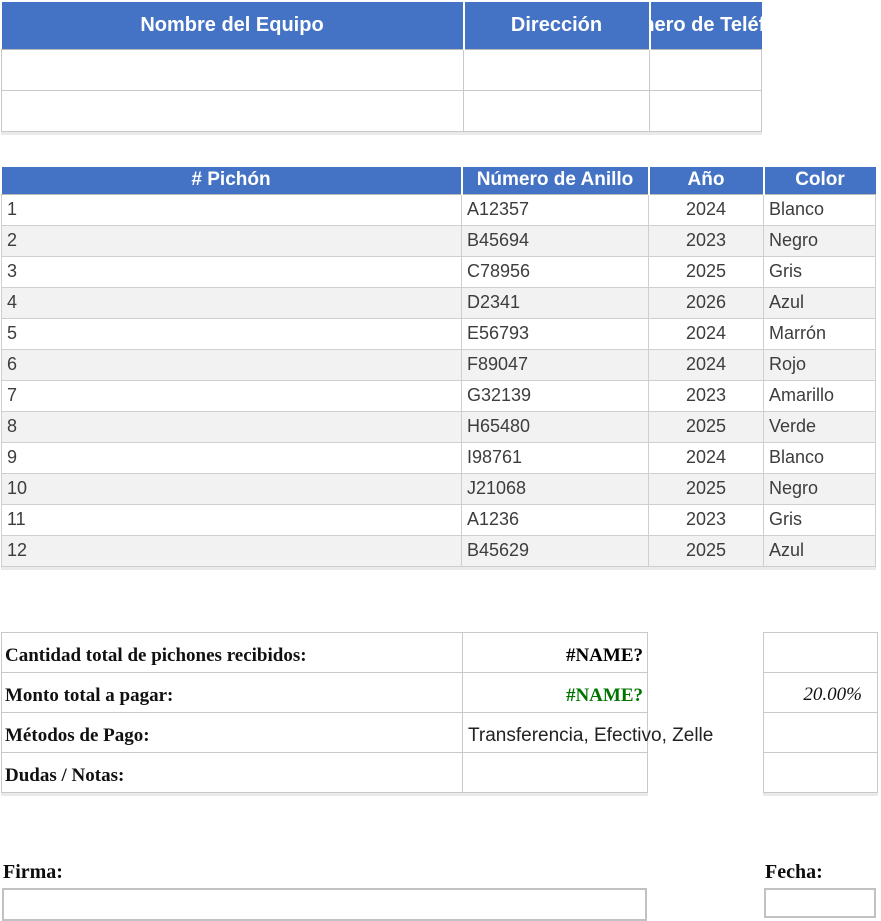 The height and width of the screenshot is (921, 881). I want to click on percentage-cell: 20.00%, so click(820, 692).